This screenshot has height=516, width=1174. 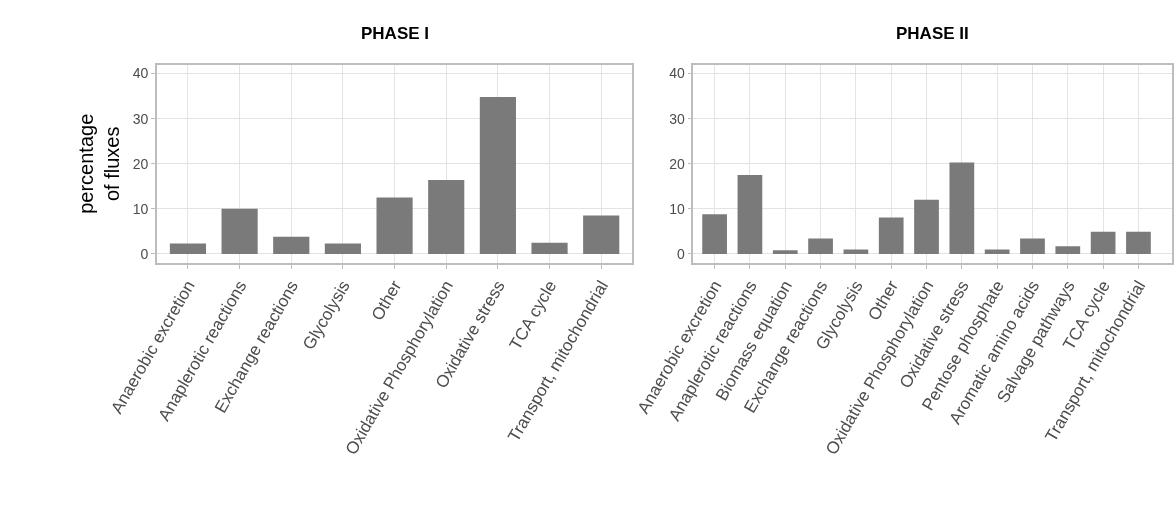 I want to click on chart-title: PHASE I, so click(x=395, y=33).